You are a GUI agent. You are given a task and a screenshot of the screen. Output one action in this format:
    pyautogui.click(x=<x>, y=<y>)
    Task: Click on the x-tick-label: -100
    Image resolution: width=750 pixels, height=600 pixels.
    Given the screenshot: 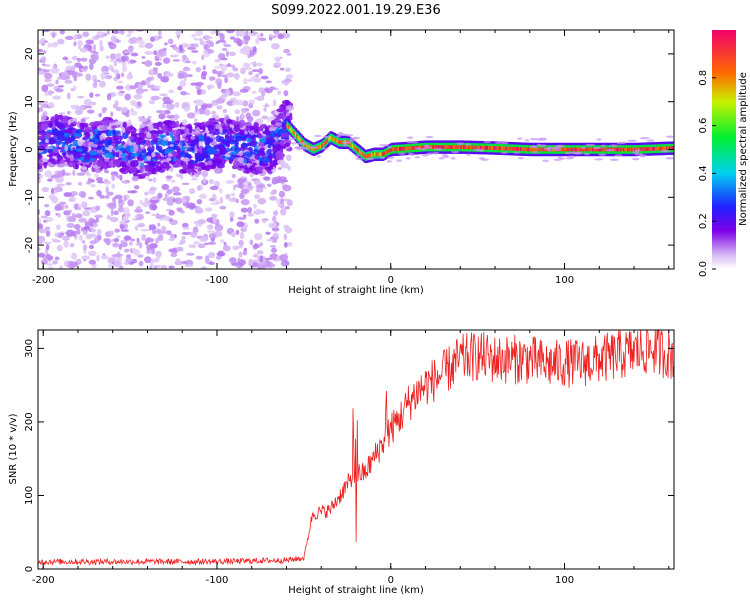 What is the action you would take?
    pyautogui.click(x=217, y=580)
    